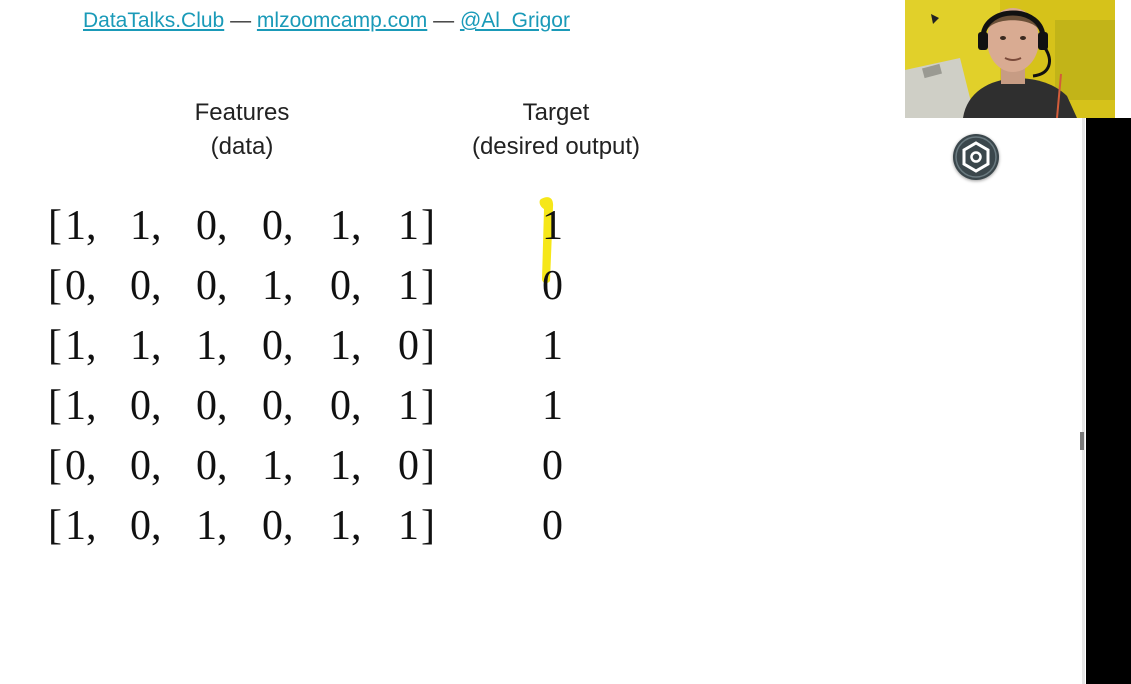 The width and height of the screenshot is (1131, 684). What do you see at coordinates (514, 20) in the screenshot?
I see `twitter-handle-link: @Al_Grigor` at bounding box center [514, 20].